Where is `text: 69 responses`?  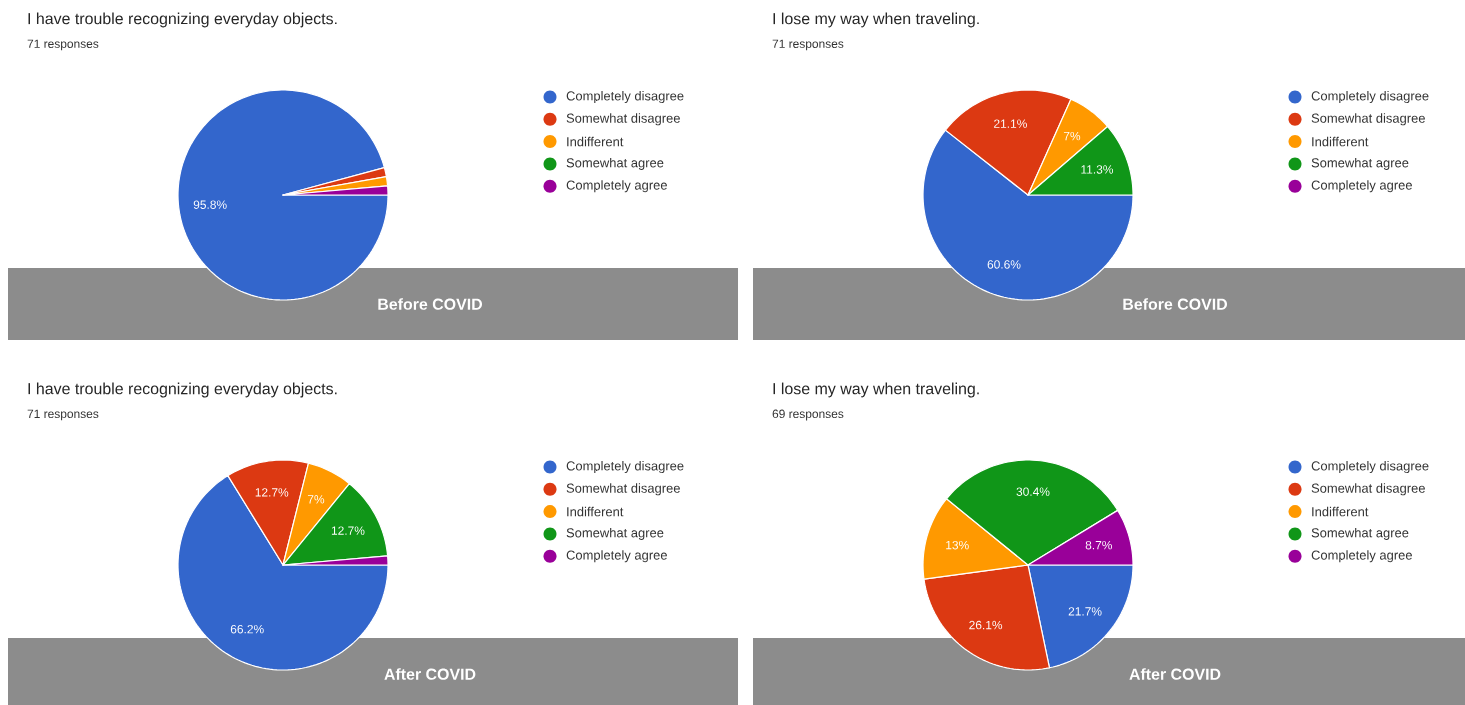 text: 69 responses is located at coordinates (808, 415).